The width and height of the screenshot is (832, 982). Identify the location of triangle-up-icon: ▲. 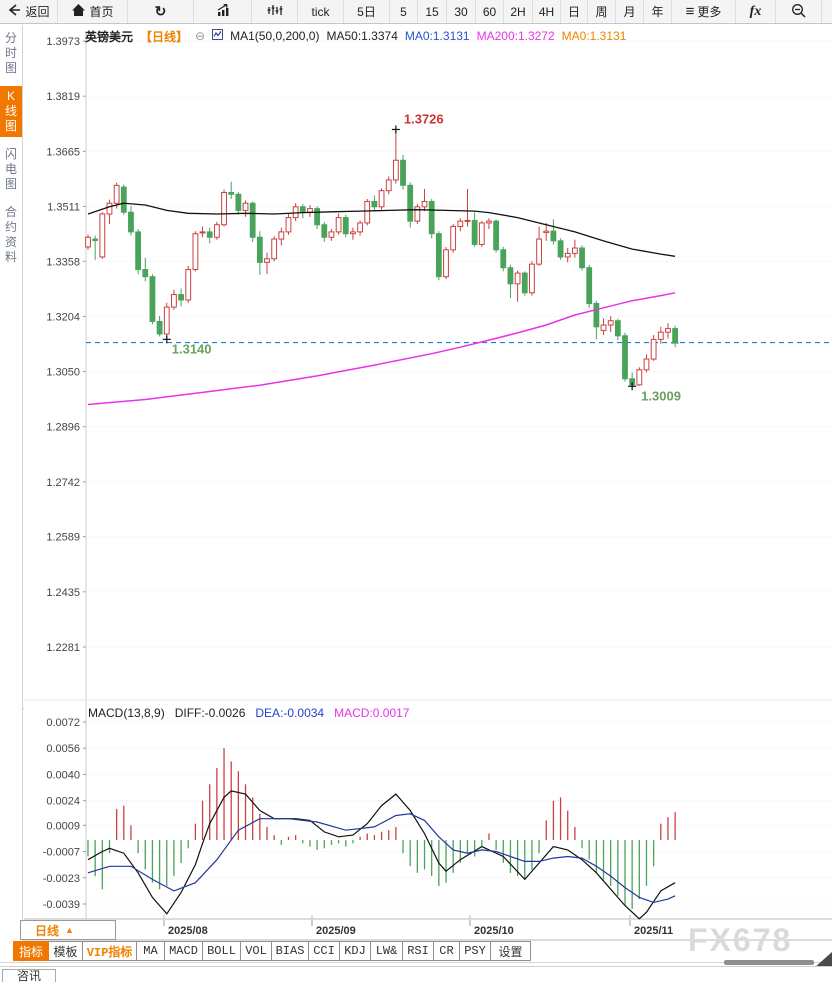
(69, 930).